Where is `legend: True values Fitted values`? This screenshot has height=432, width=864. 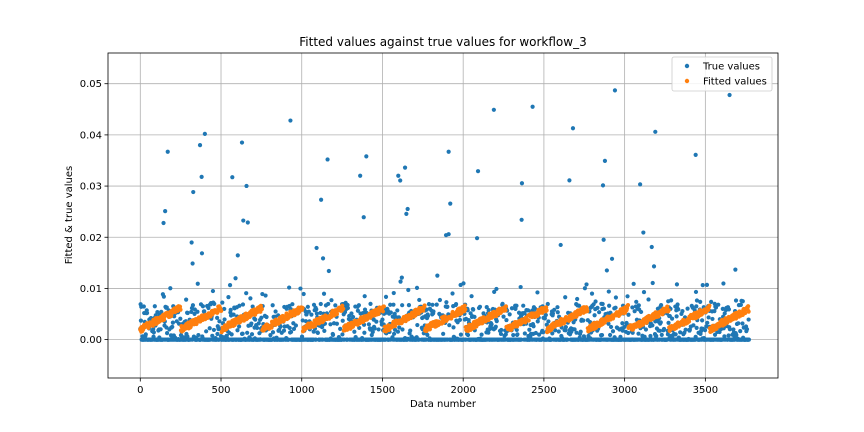
legend: True values Fitted values is located at coordinates (722, 74).